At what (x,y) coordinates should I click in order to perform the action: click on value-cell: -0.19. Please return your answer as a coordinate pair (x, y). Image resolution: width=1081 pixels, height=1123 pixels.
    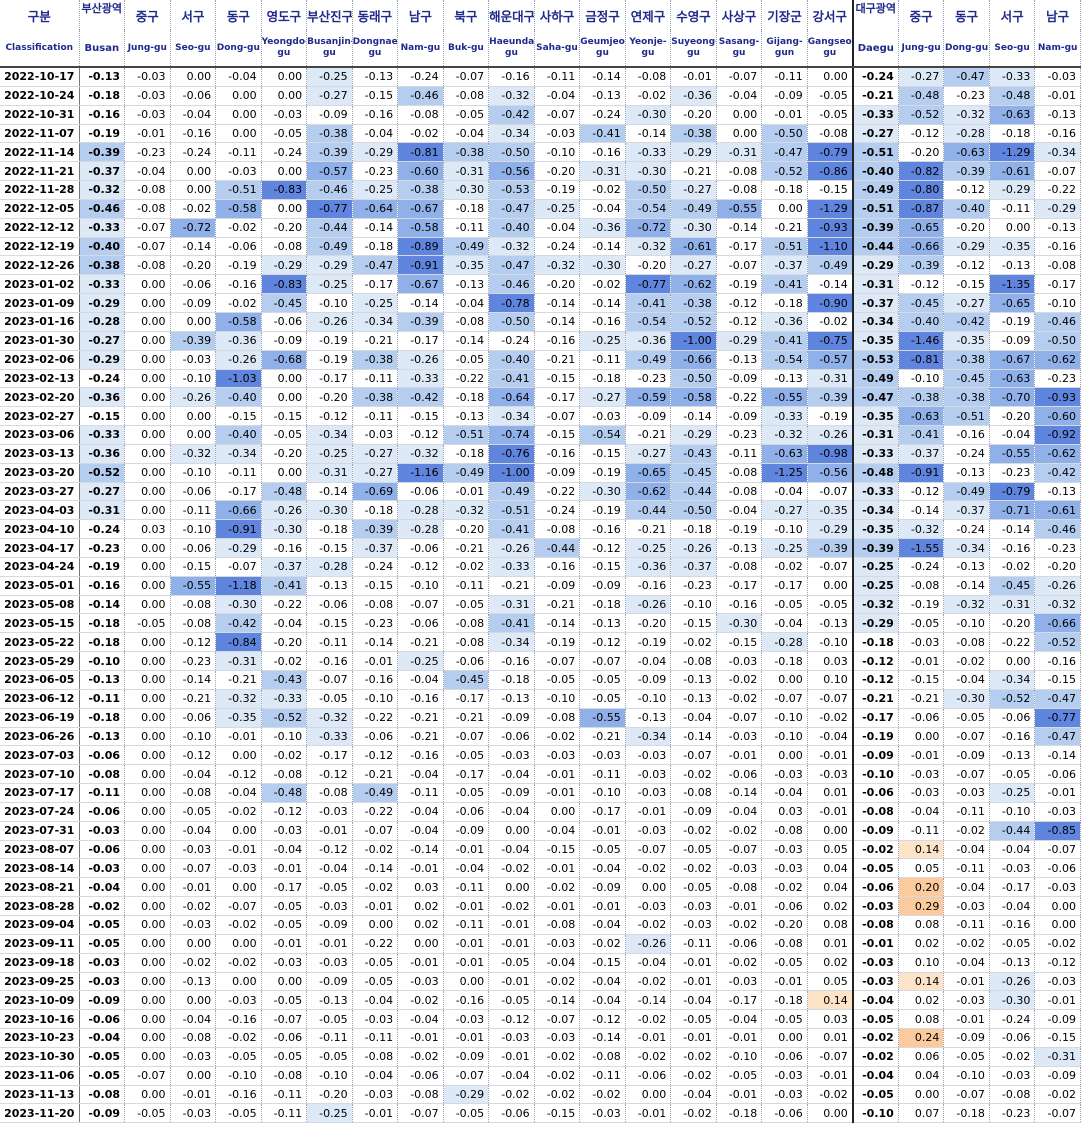
    Looking at the image, I should click on (1012, 322).